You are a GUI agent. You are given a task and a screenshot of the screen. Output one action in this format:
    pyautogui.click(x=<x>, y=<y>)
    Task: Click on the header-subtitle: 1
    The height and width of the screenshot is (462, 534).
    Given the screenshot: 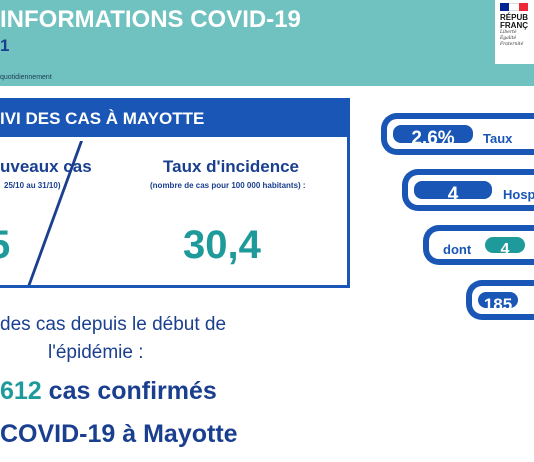 What is the action you would take?
    pyautogui.click(x=5, y=45)
    